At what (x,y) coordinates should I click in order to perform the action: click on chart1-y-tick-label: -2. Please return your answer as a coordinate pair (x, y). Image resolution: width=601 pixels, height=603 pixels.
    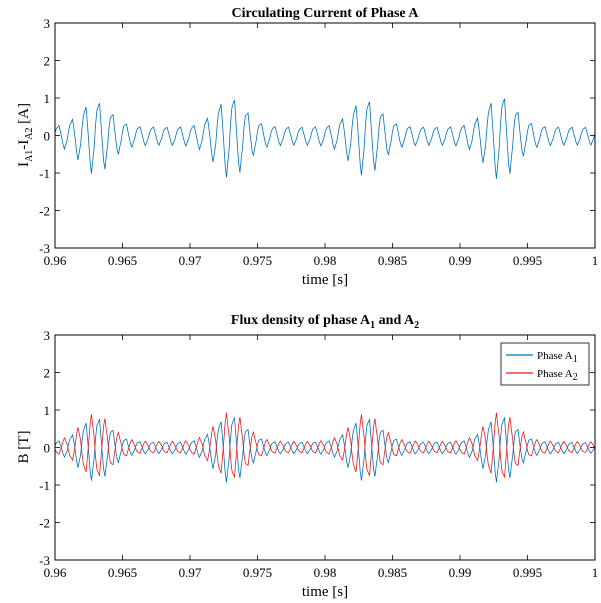
    Looking at the image, I should click on (44, 211).